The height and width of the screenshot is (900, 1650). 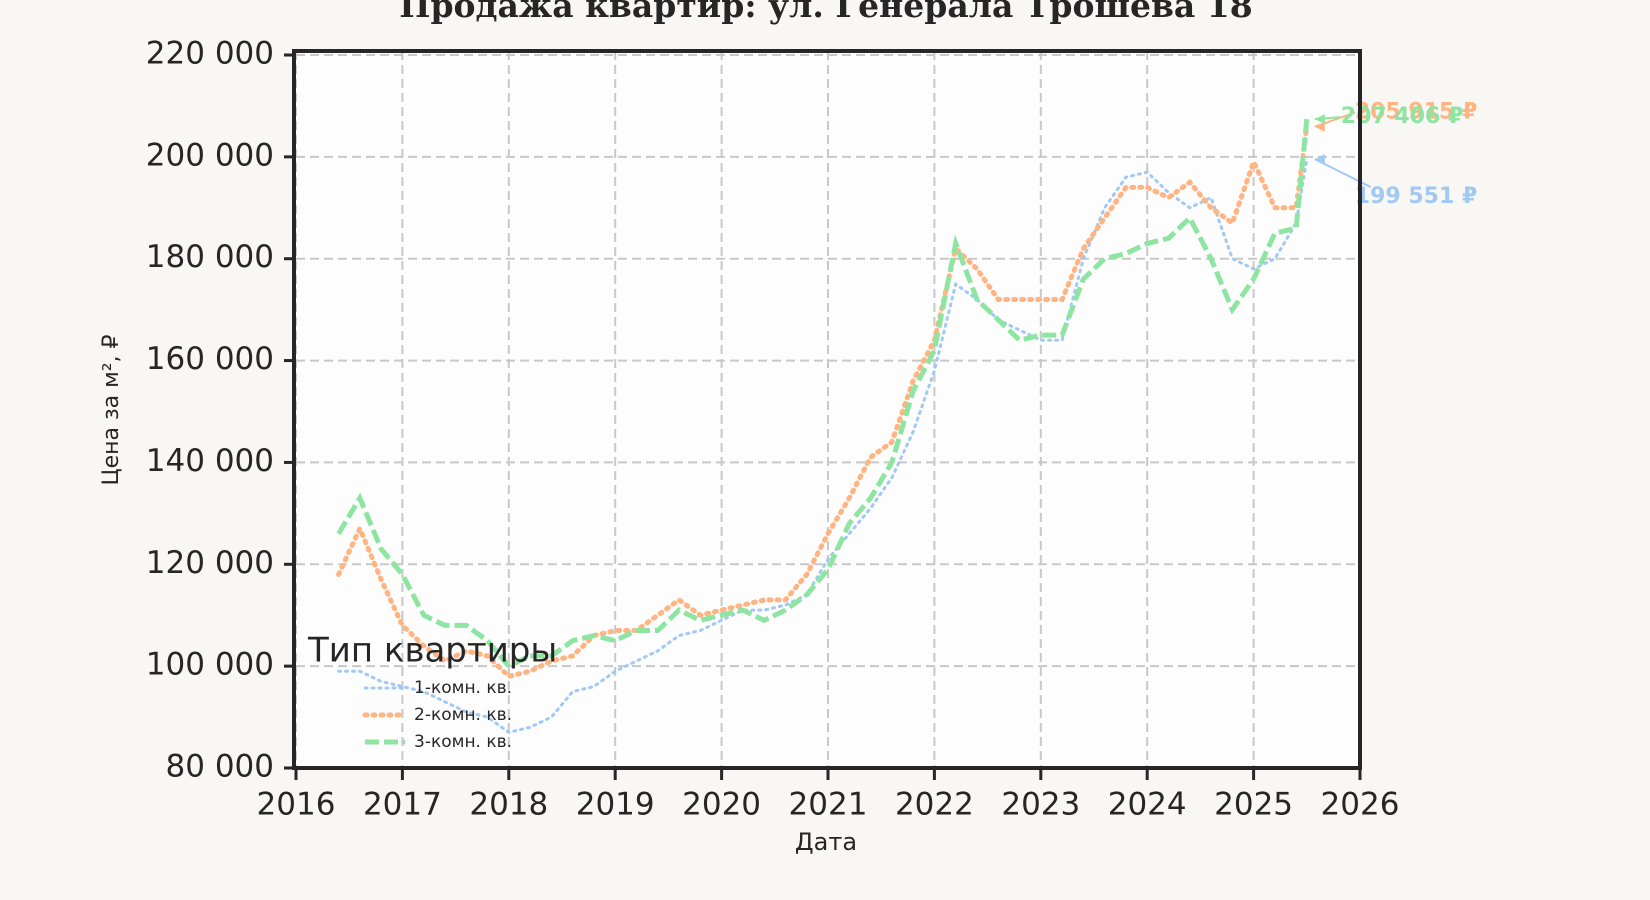 I want to click on x-tick-label: 2020, so click(x=721, y=805).